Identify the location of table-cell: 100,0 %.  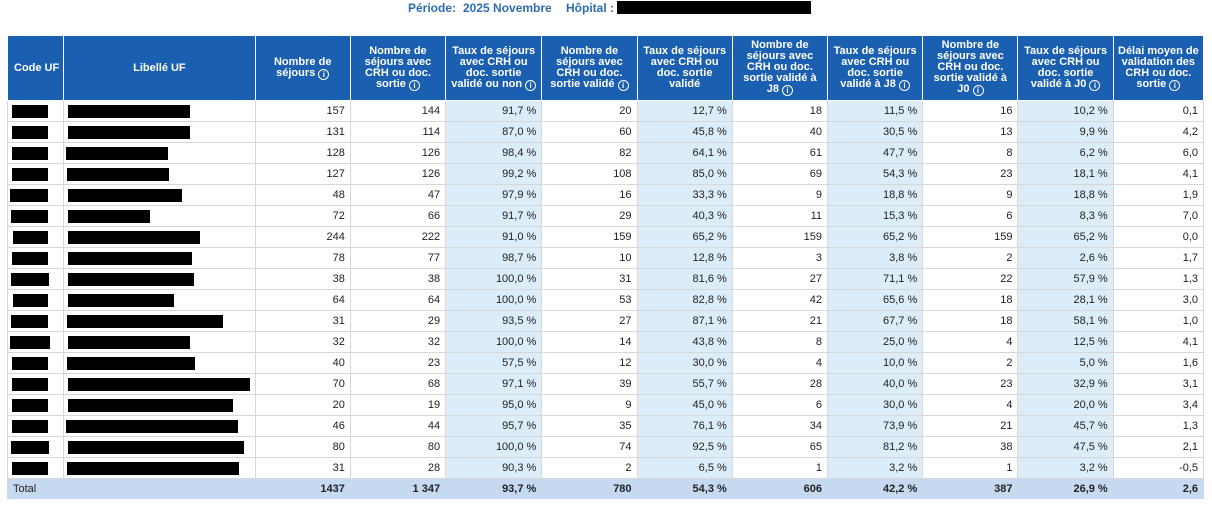
(494, 447).